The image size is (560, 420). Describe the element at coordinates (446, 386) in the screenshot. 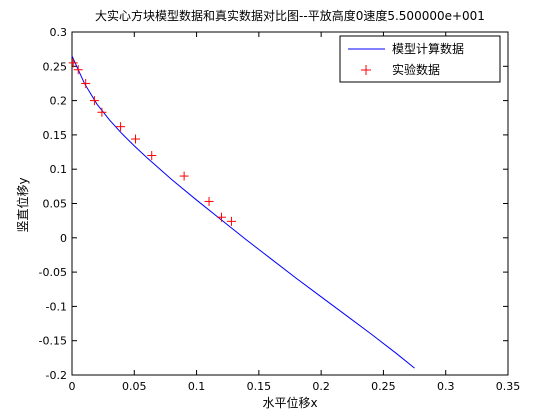

I see `x-tick-label: 0.3` at that location.